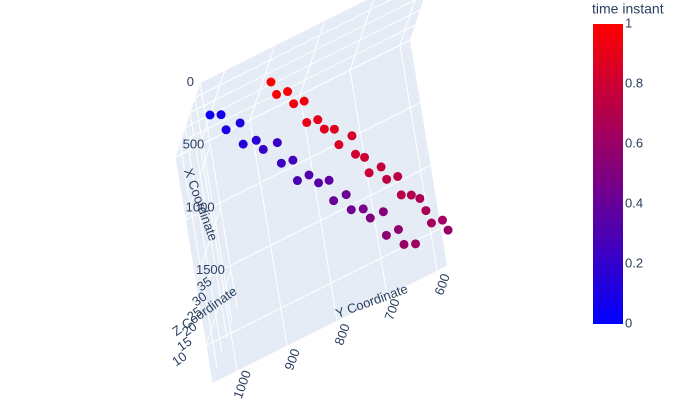  What do you see at coordinates (634, 82) in the screenshot?
I see `colorbar-tick-label: 0.8` at bounding box center [634, 82].